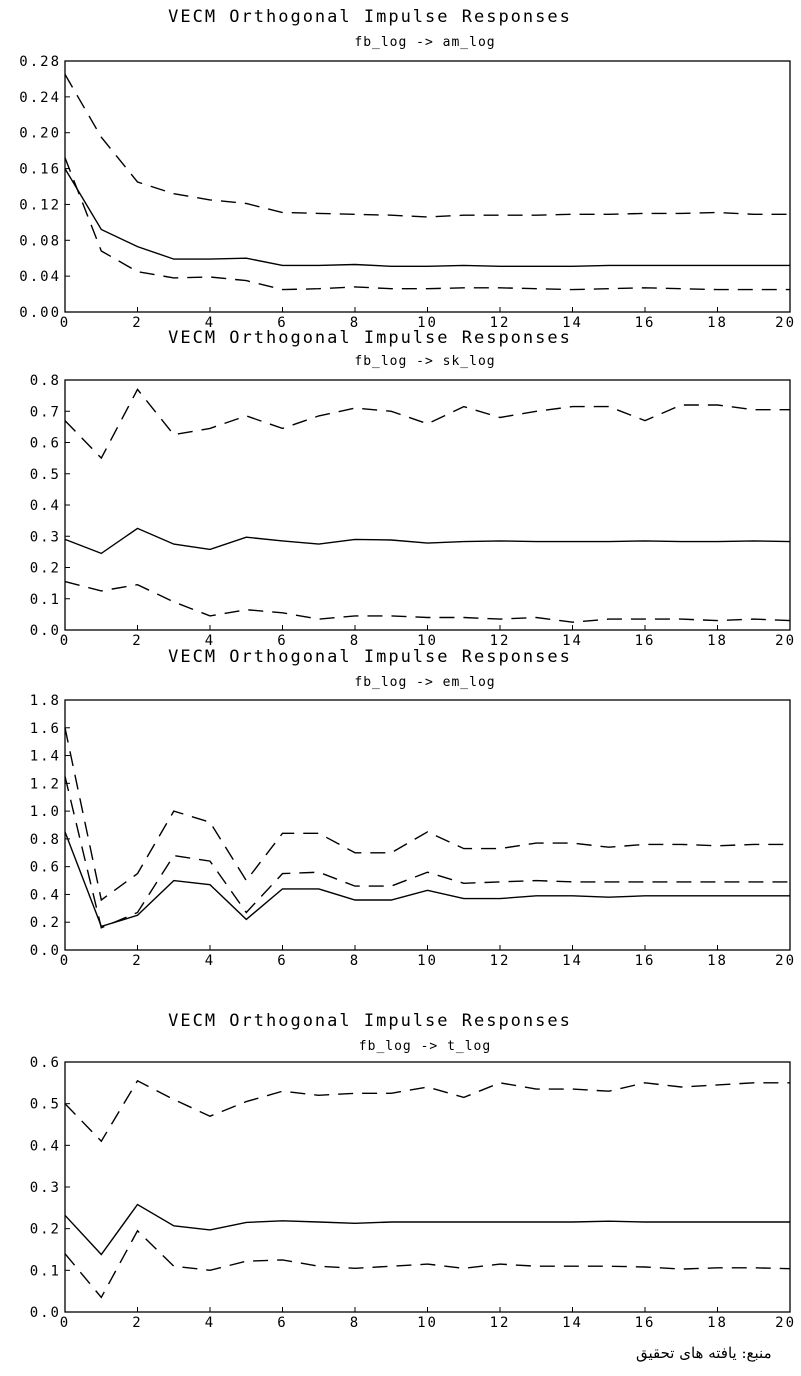 The width and height of the screenshot is (801, 1376). What do you see at coordinates (40, 62) in the screenshot?
I see `y-tick-label: 0.28` at bounding box center [40, 62].